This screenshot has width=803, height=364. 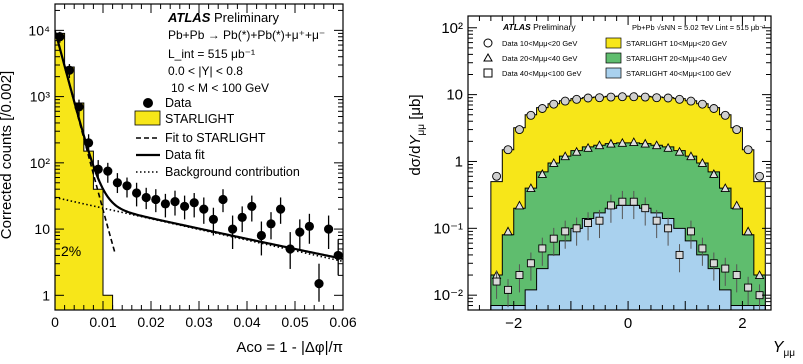 I want to click on x-tick-label: 0.05, so click(x=294, y=322).